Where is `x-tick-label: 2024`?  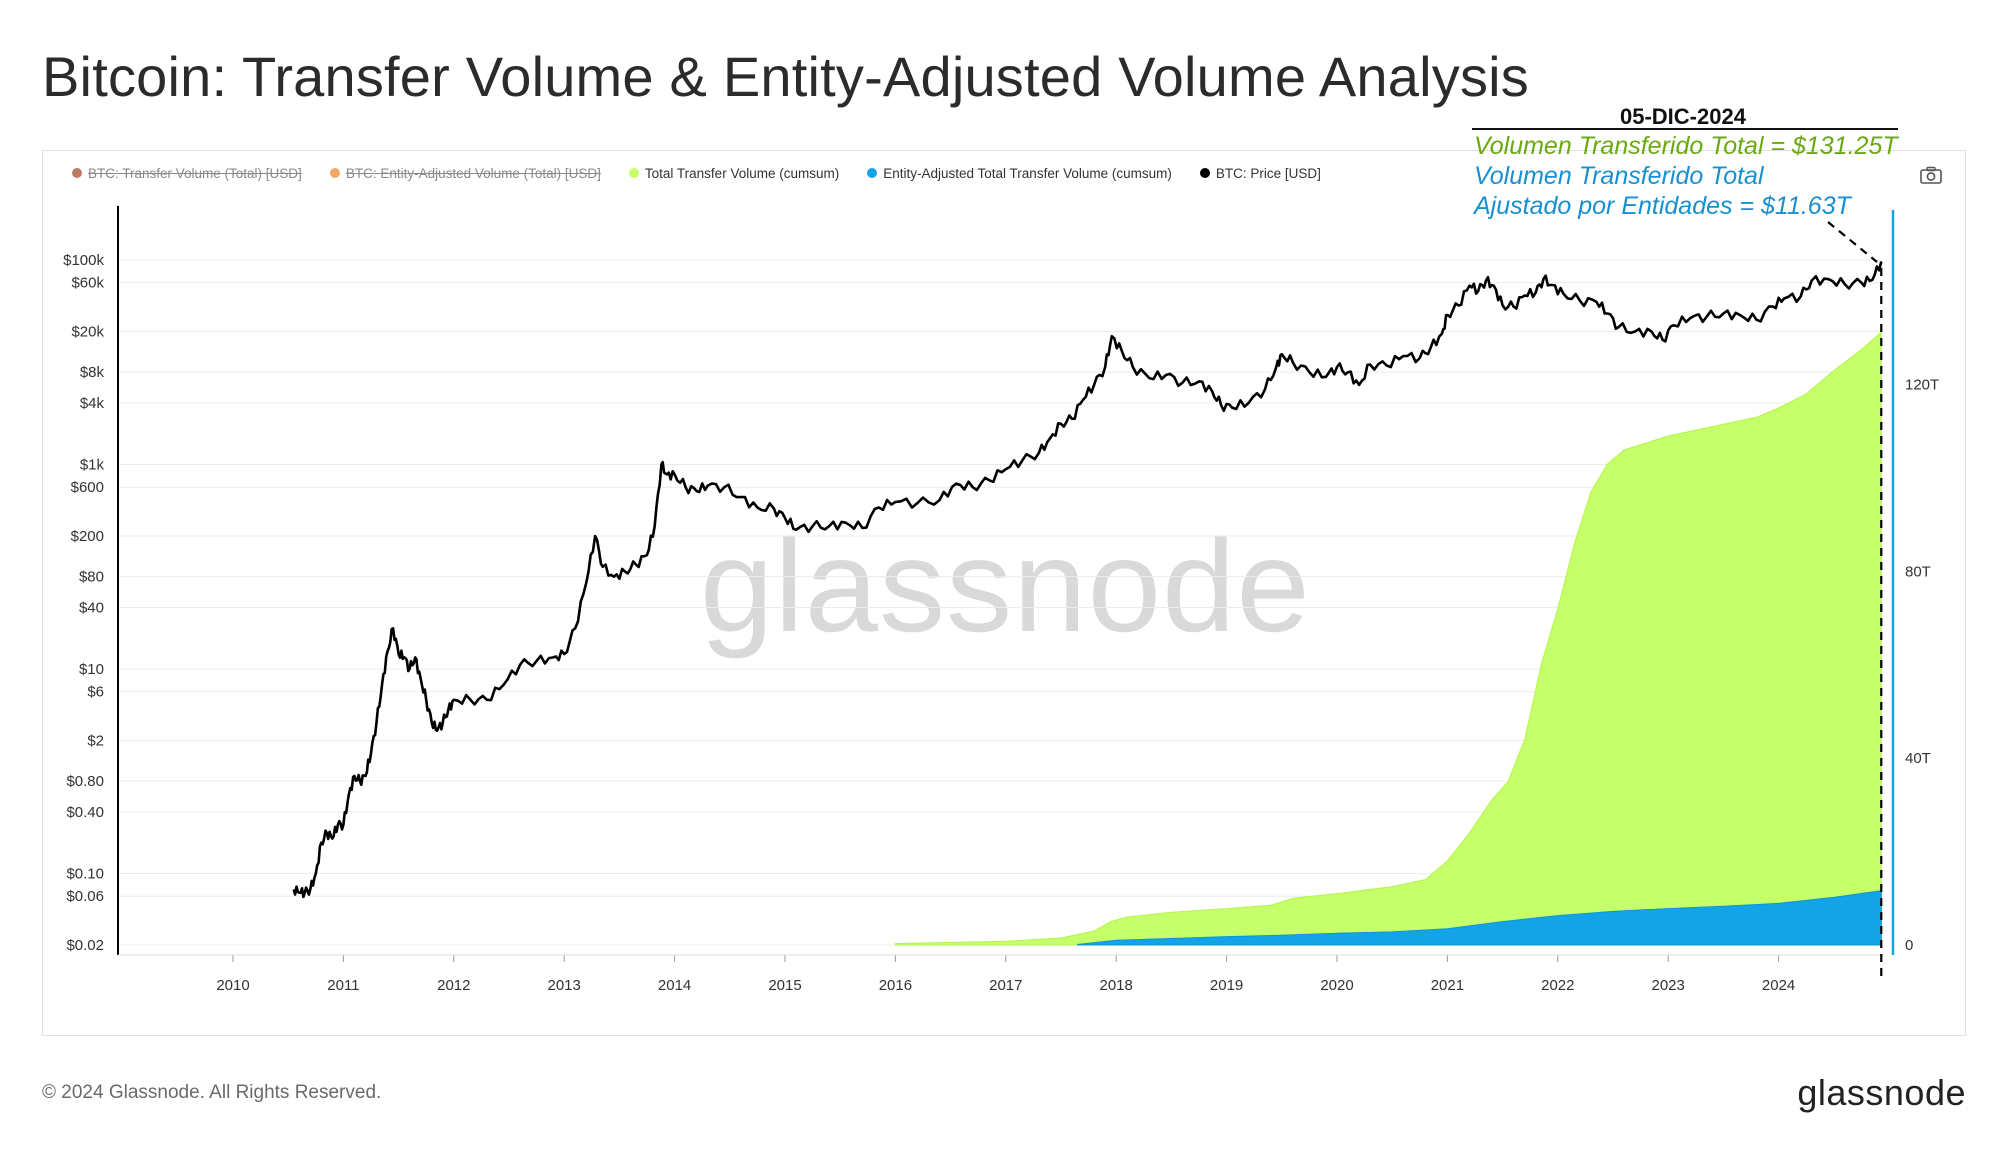
x-tick-label: 2024 is located at coordinates (1778, 985).